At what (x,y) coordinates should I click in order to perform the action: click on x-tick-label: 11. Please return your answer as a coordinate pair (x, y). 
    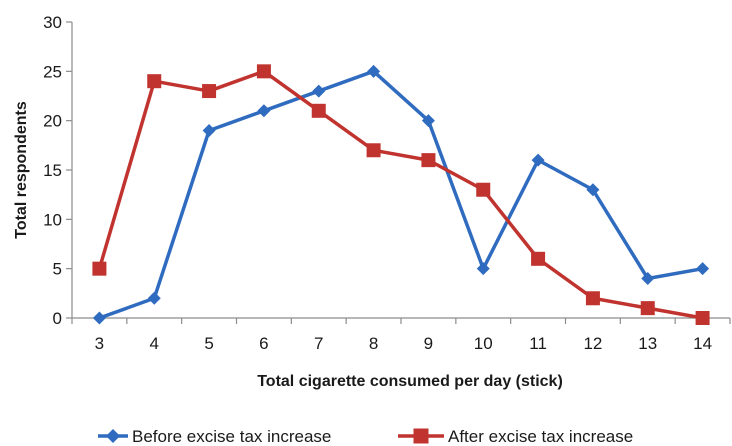
    Looking at the image, I should click on (538, 343).